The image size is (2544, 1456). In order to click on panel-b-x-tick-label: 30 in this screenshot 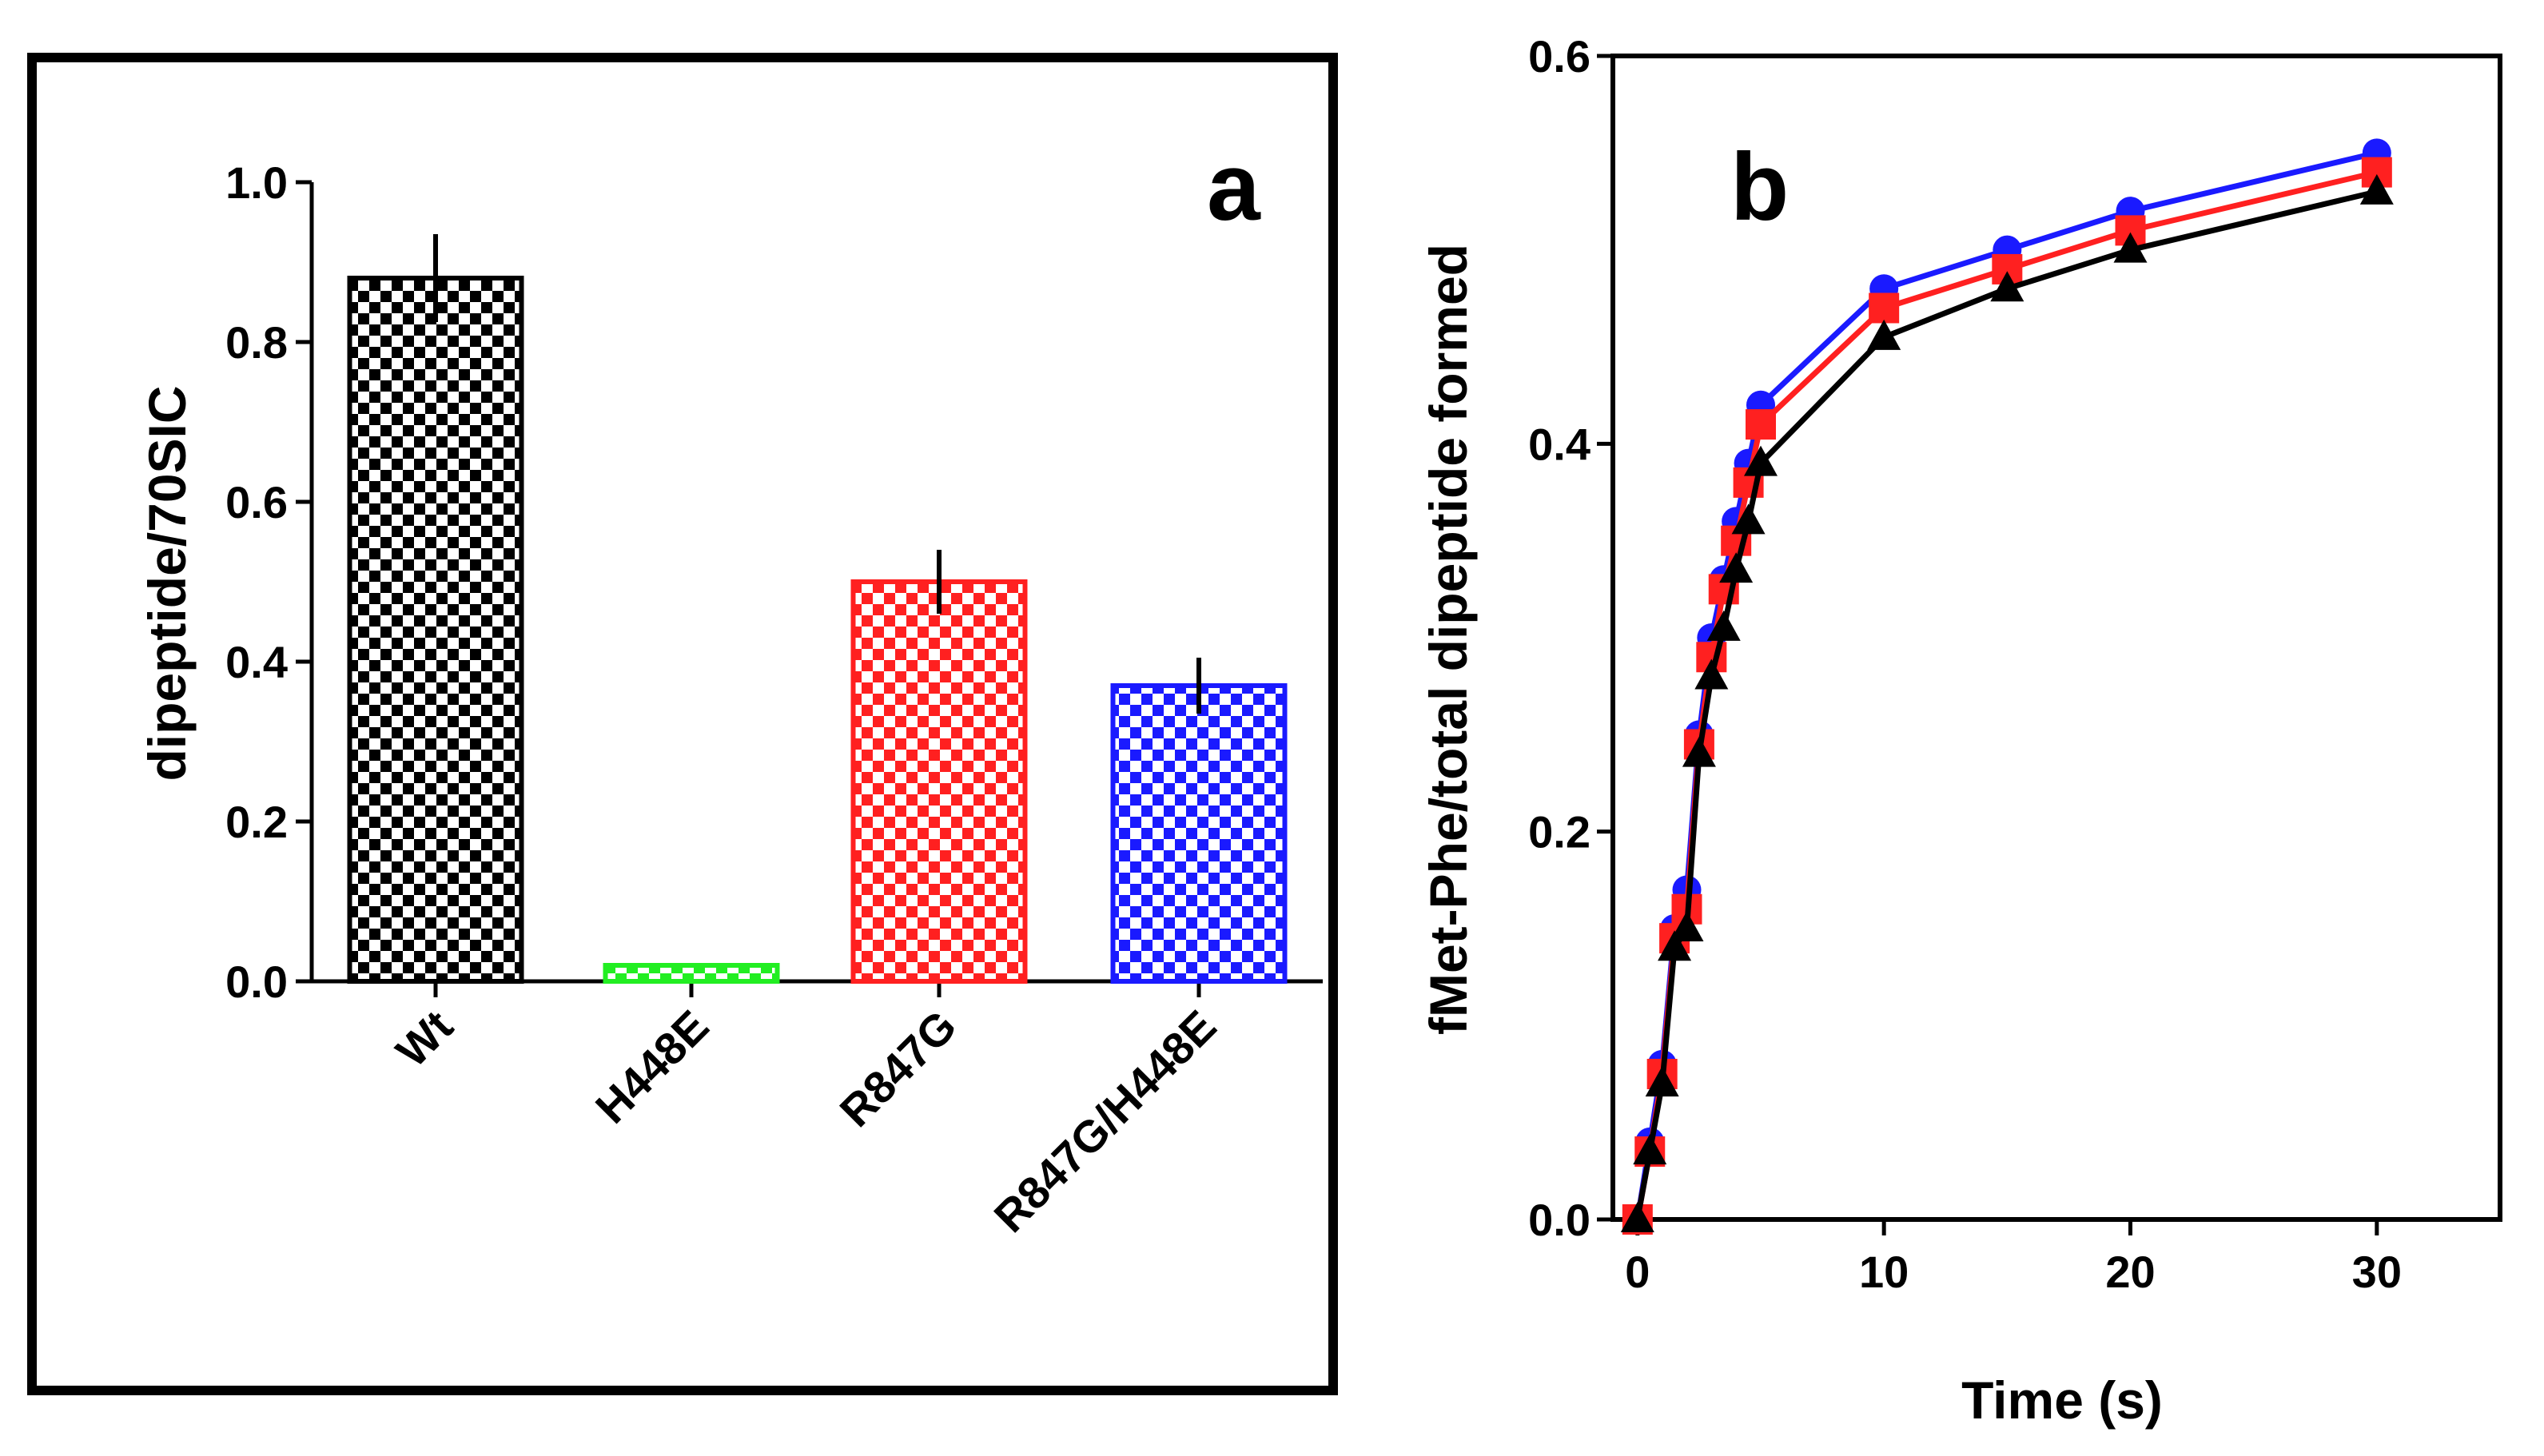, I will do `click(2377, 1272)`.